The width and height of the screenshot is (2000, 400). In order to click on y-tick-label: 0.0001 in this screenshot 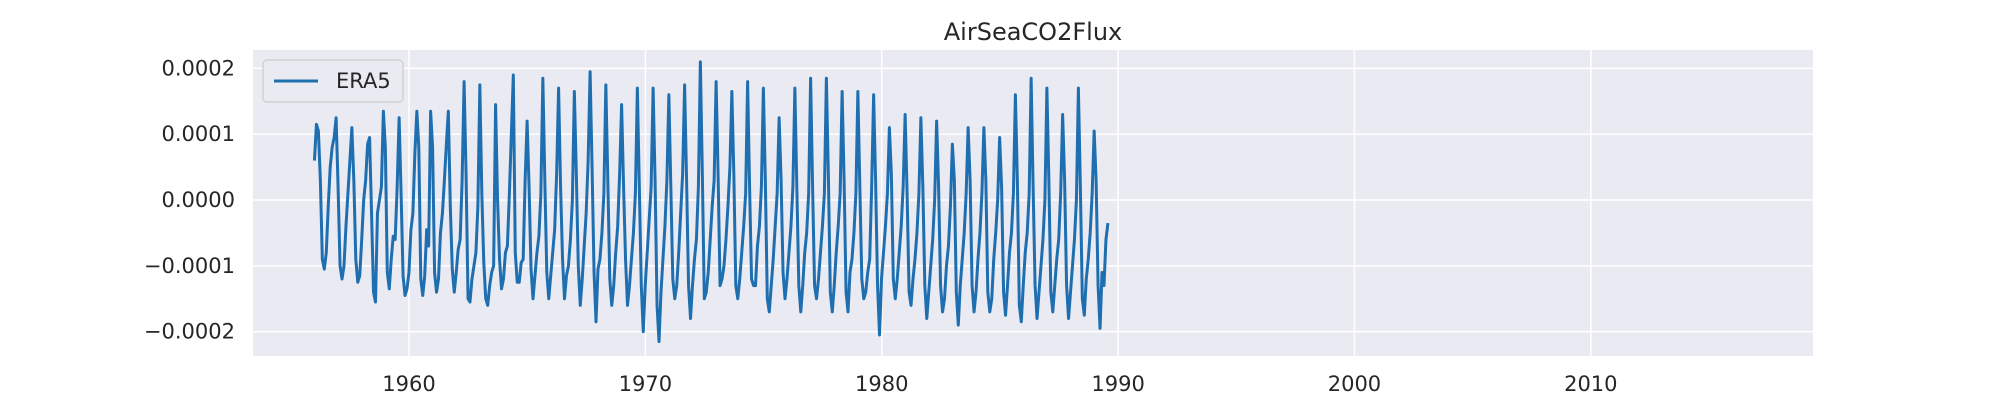, I will do `click(198, 134)`.